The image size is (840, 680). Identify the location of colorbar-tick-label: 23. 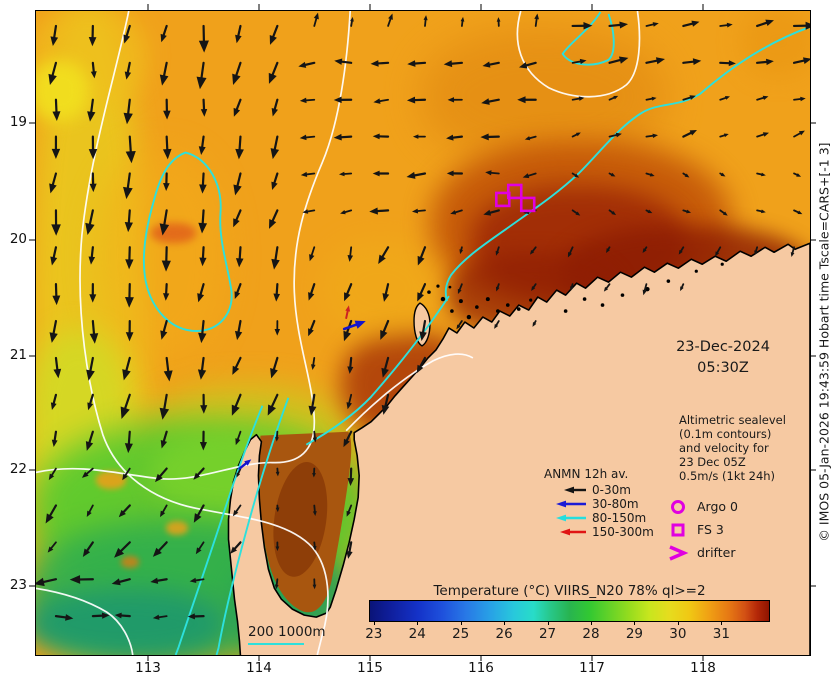
(374, 634).